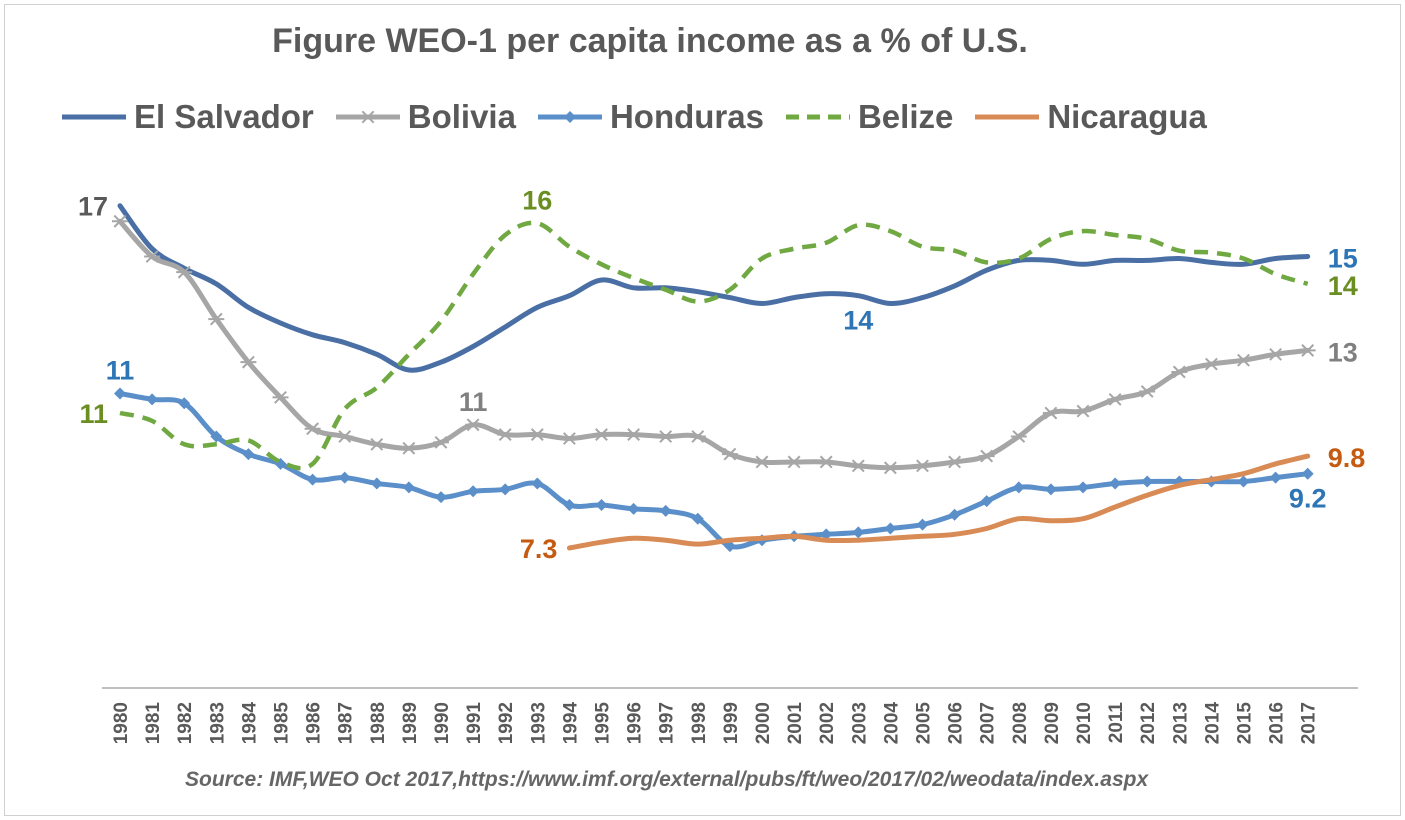 The image size is (1405, 820). What do you see at coordinates (153, 723) in the screenshot?
I see `x-tick-label: 1981` at bounding box center [153, 723].